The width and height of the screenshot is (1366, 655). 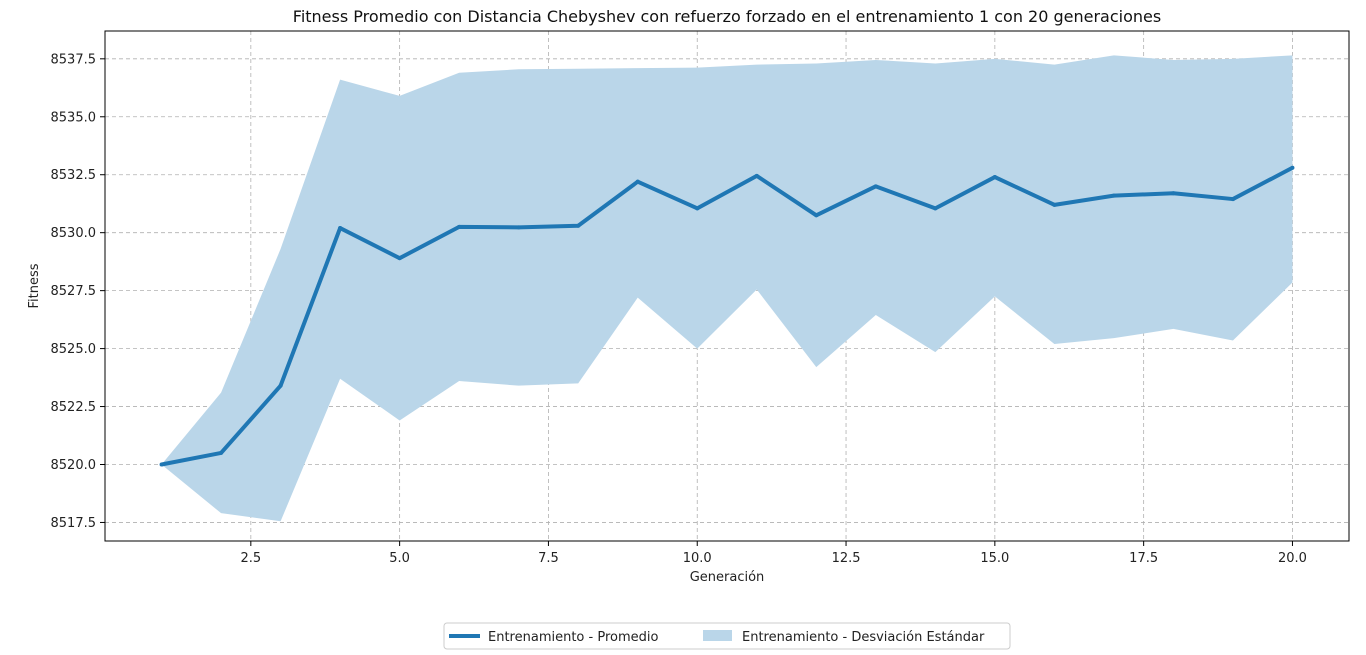 I want to click on y-tick-label: 8525.0, so click(x=74, y=349).